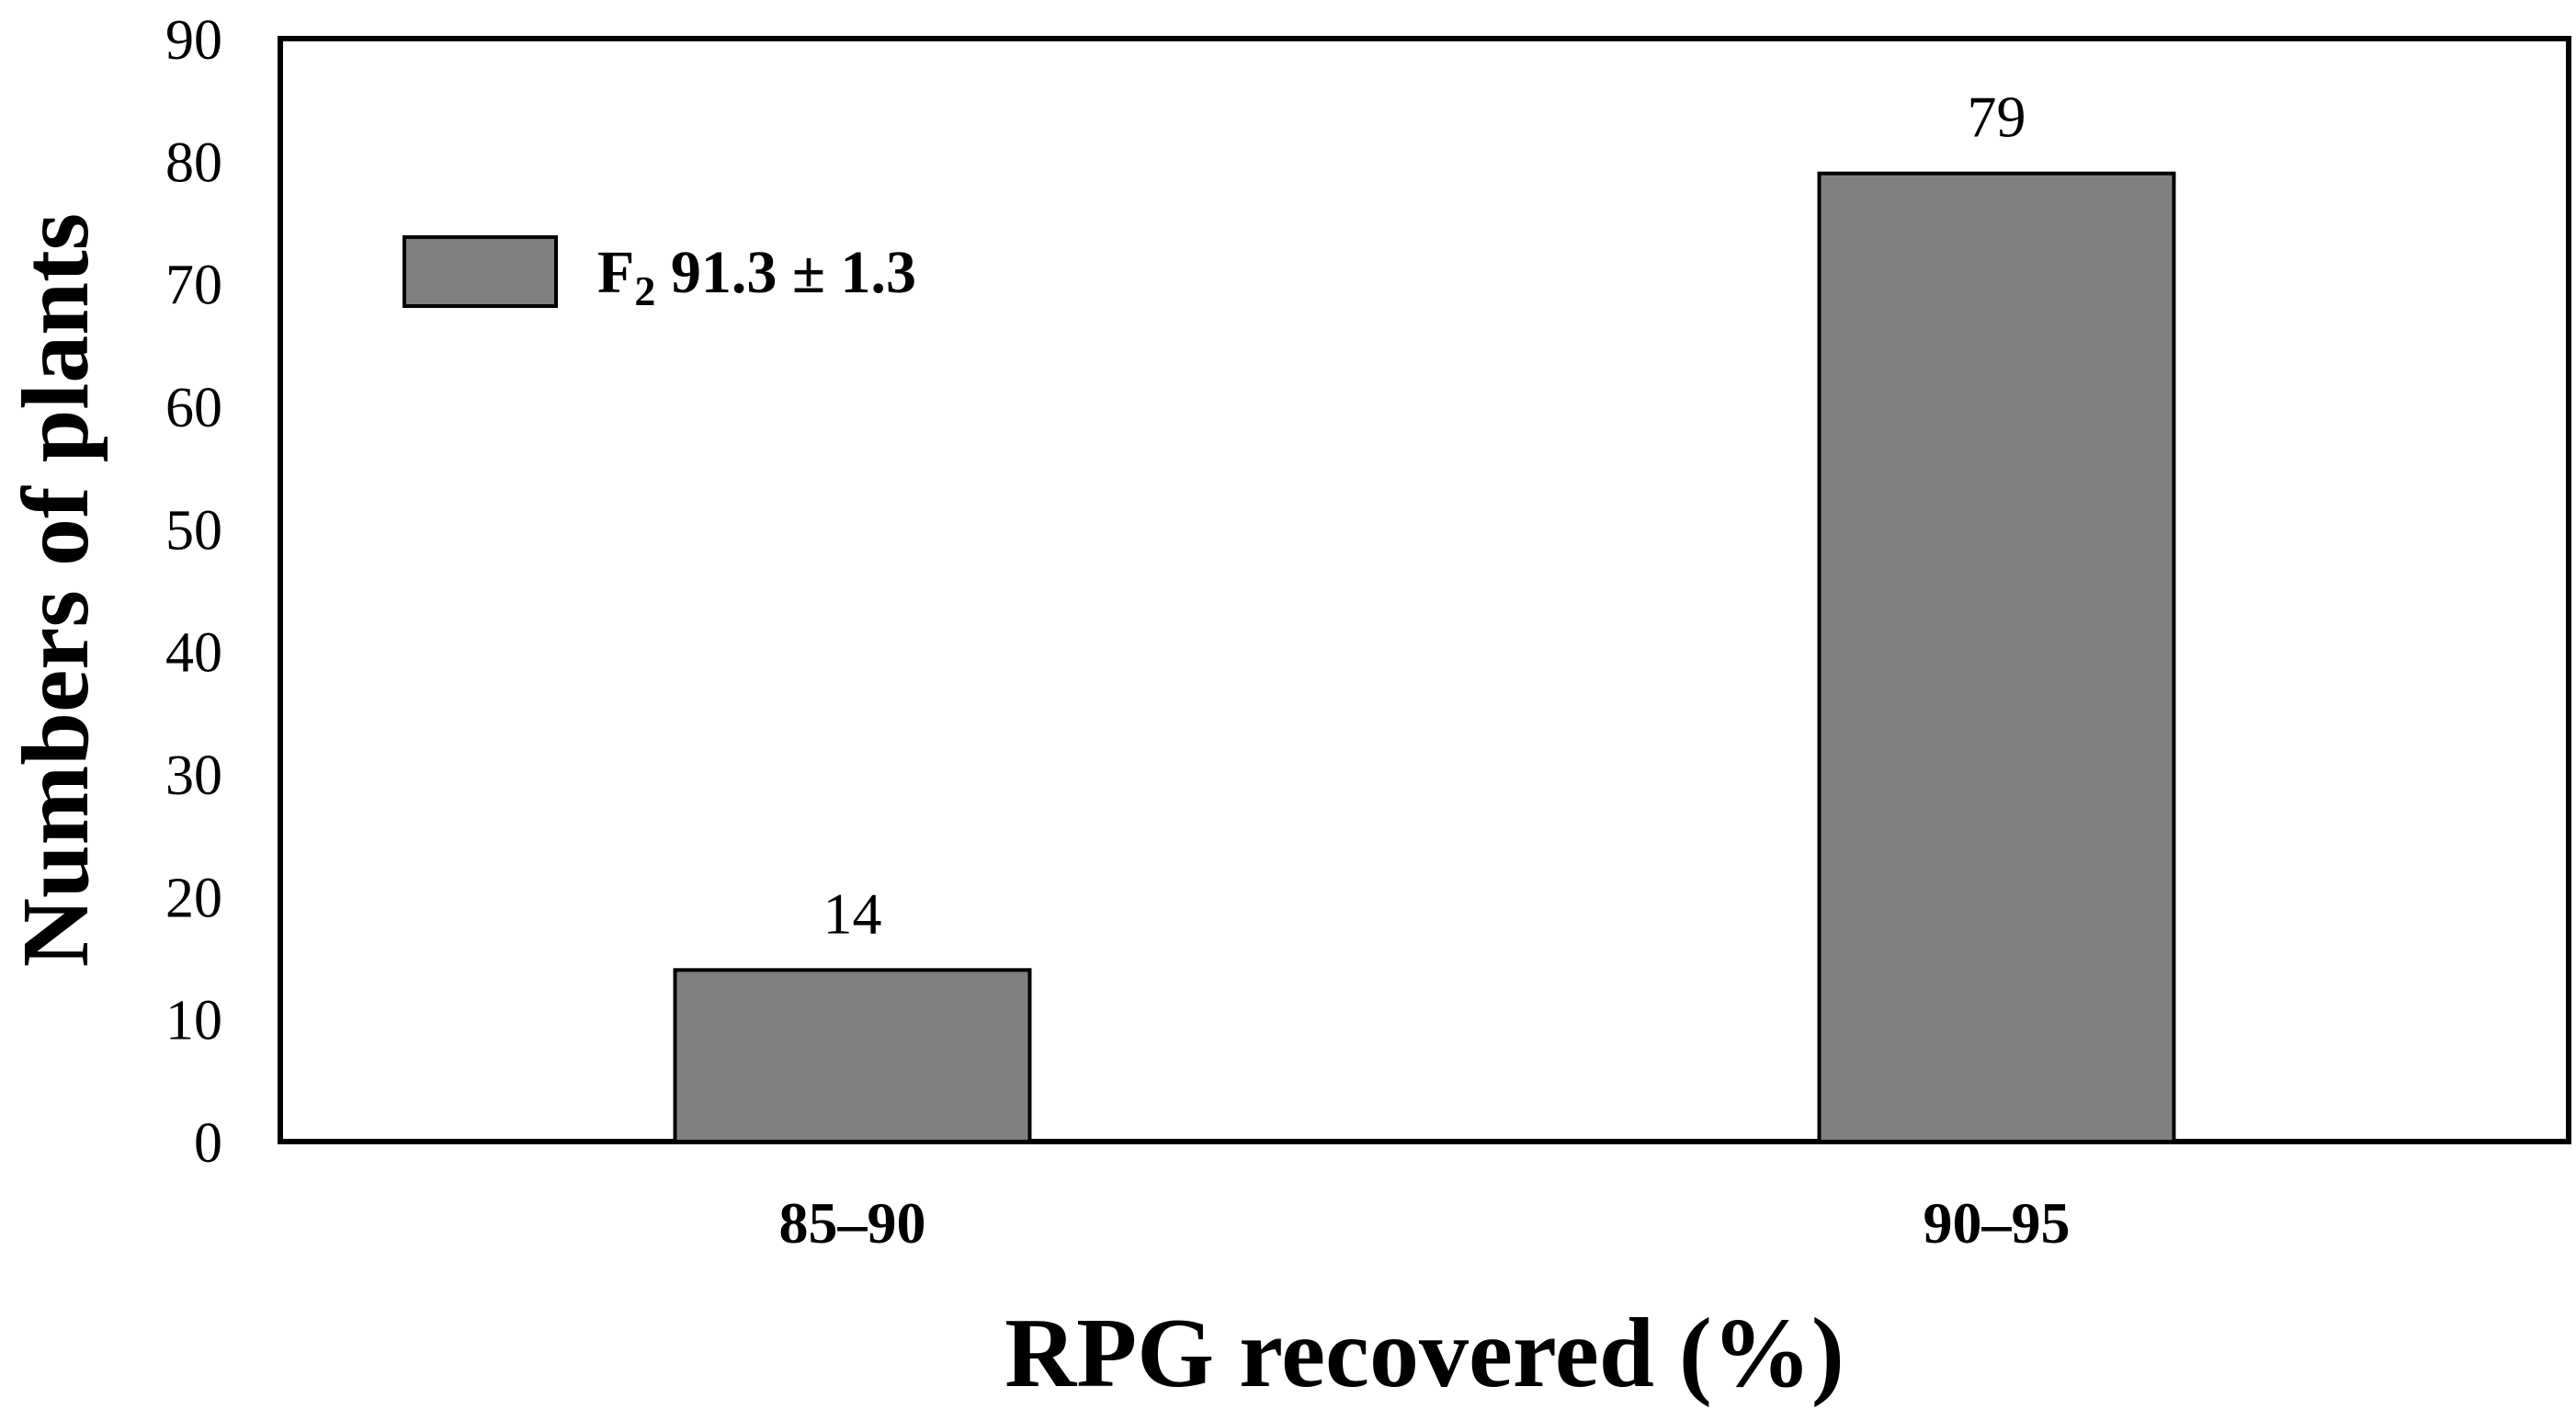 The height and width of the screenshot is (1421, 2576). Describe the element at coordinates (1997, 118) in the screenshot. I see `bar-value-label: 79` at that location.